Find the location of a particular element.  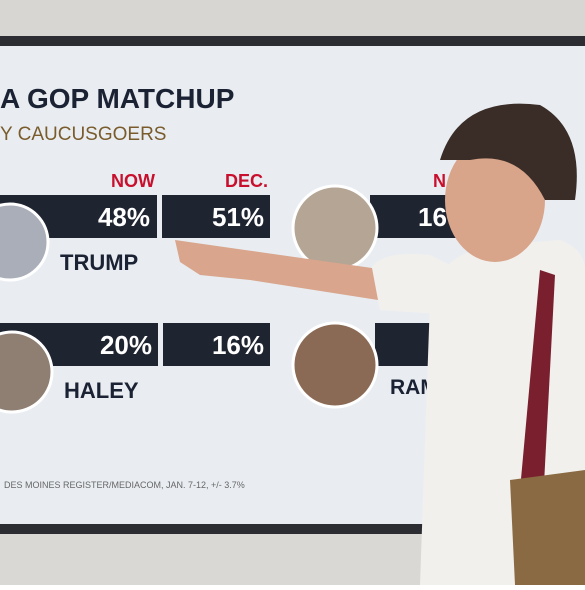

candidate-name: HALEY is located at coordinates (101, 390).